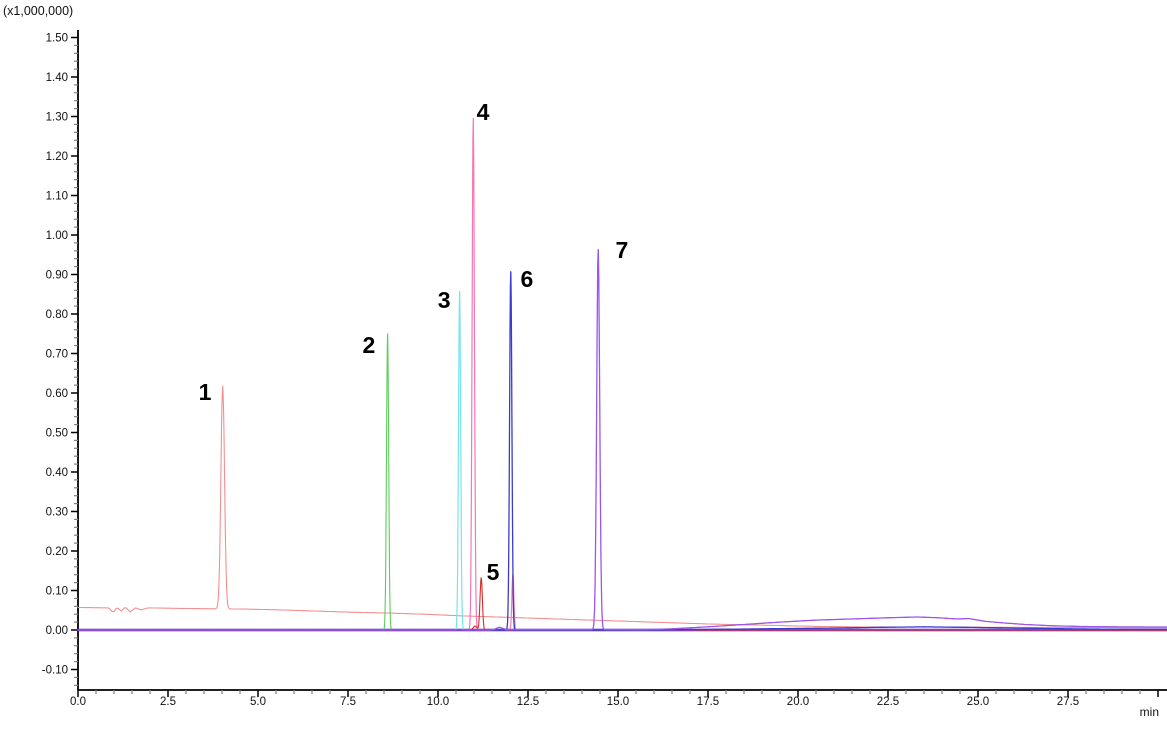 This screenshot has width=1167, height=730. I want to click on y-tick-label: 0.70, so click(57, 355).